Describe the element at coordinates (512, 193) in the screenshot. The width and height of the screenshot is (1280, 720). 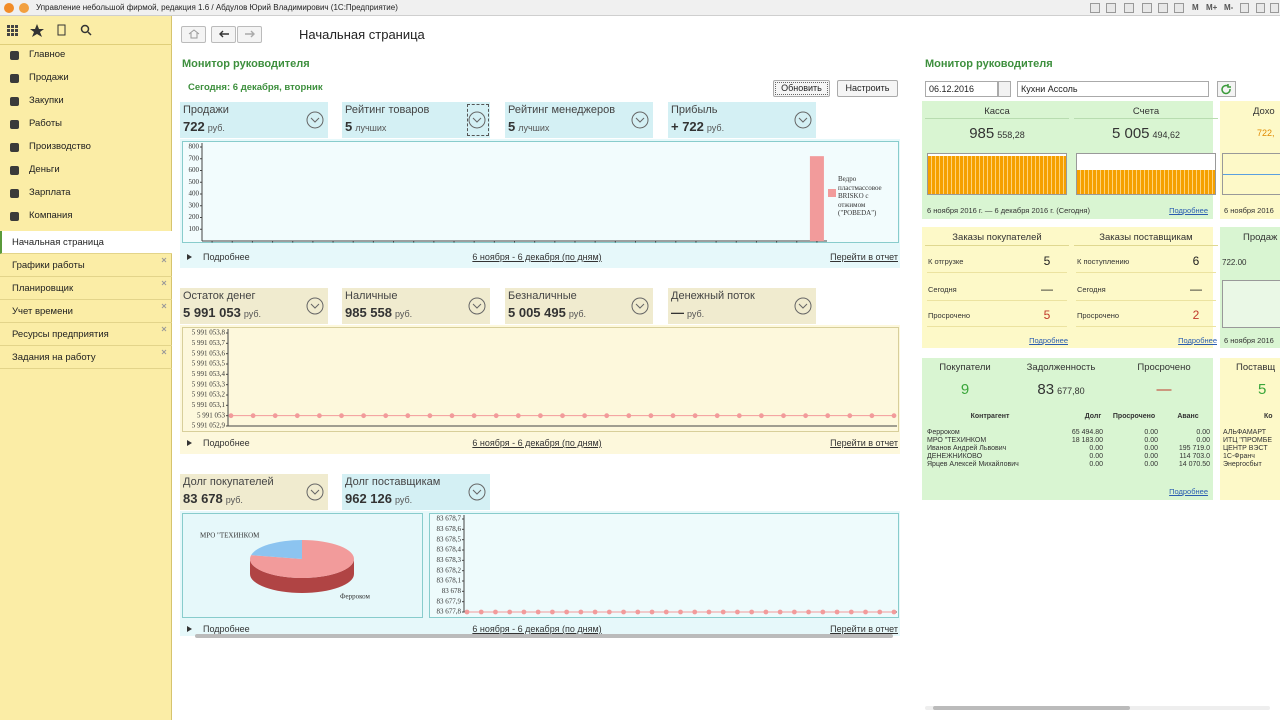
I see `chart-sales: 100 200 300 400 500 600 700 800` at that location.